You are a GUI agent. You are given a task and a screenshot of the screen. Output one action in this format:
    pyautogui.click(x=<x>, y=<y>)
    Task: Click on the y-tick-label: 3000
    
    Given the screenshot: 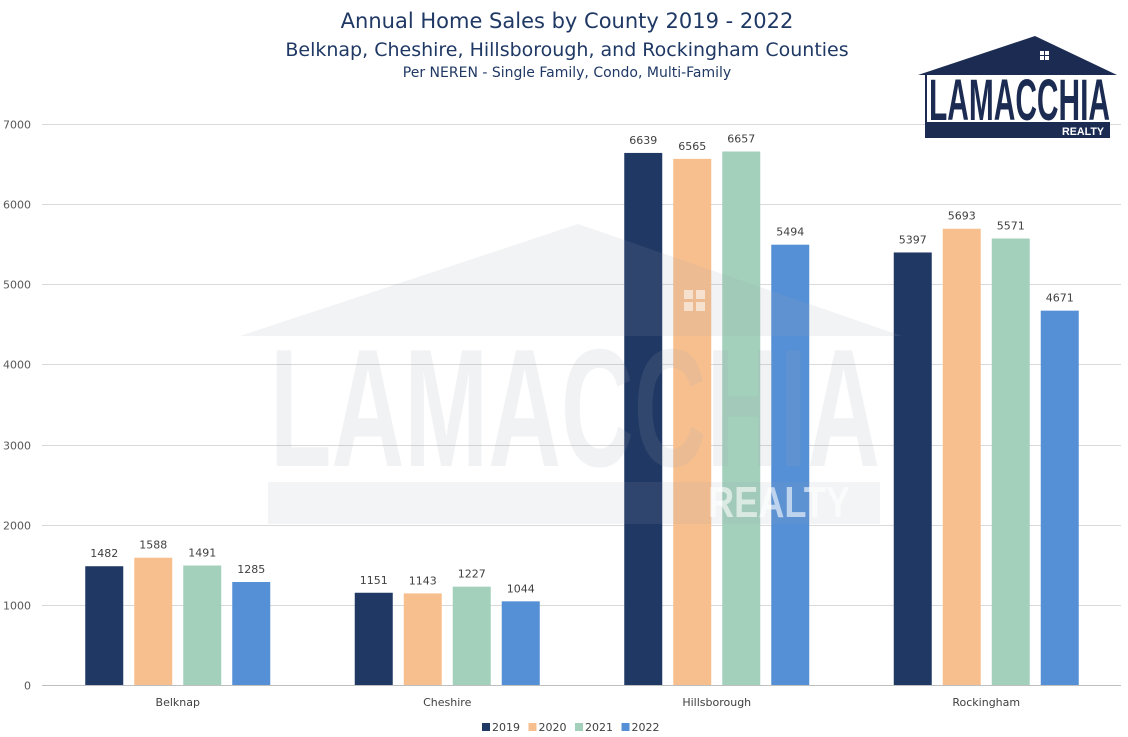 What is the action you would take?
    pyautogui.click(x=17, y=446)
    